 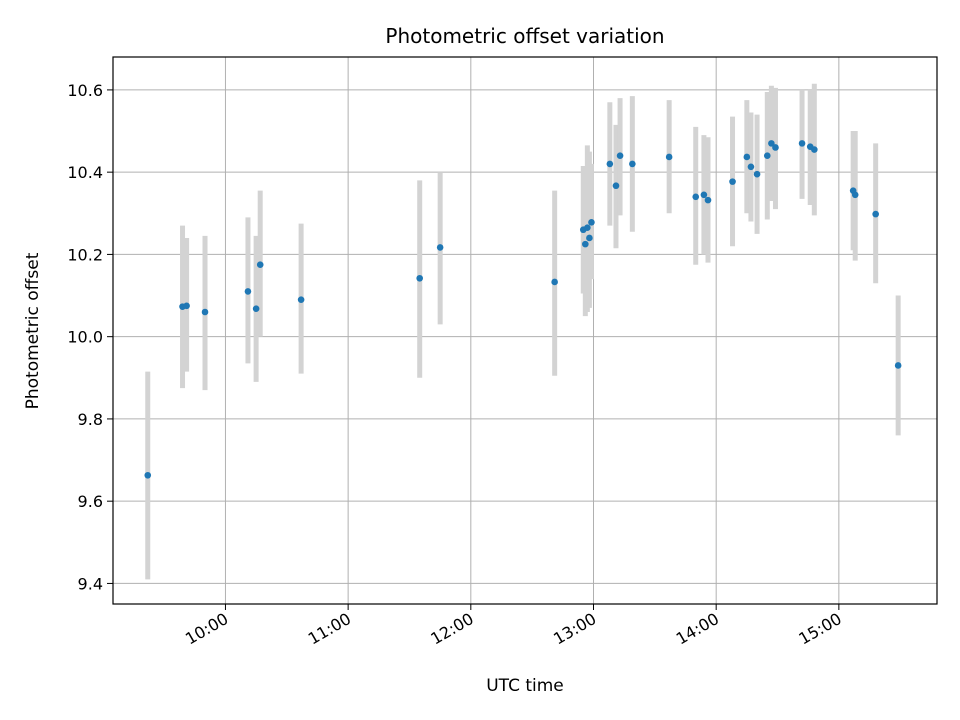 What do you see at coordinates (90, 501) in the screenshot?
I see `y-tick-label: 9.6` at bounding box center [90, 501].